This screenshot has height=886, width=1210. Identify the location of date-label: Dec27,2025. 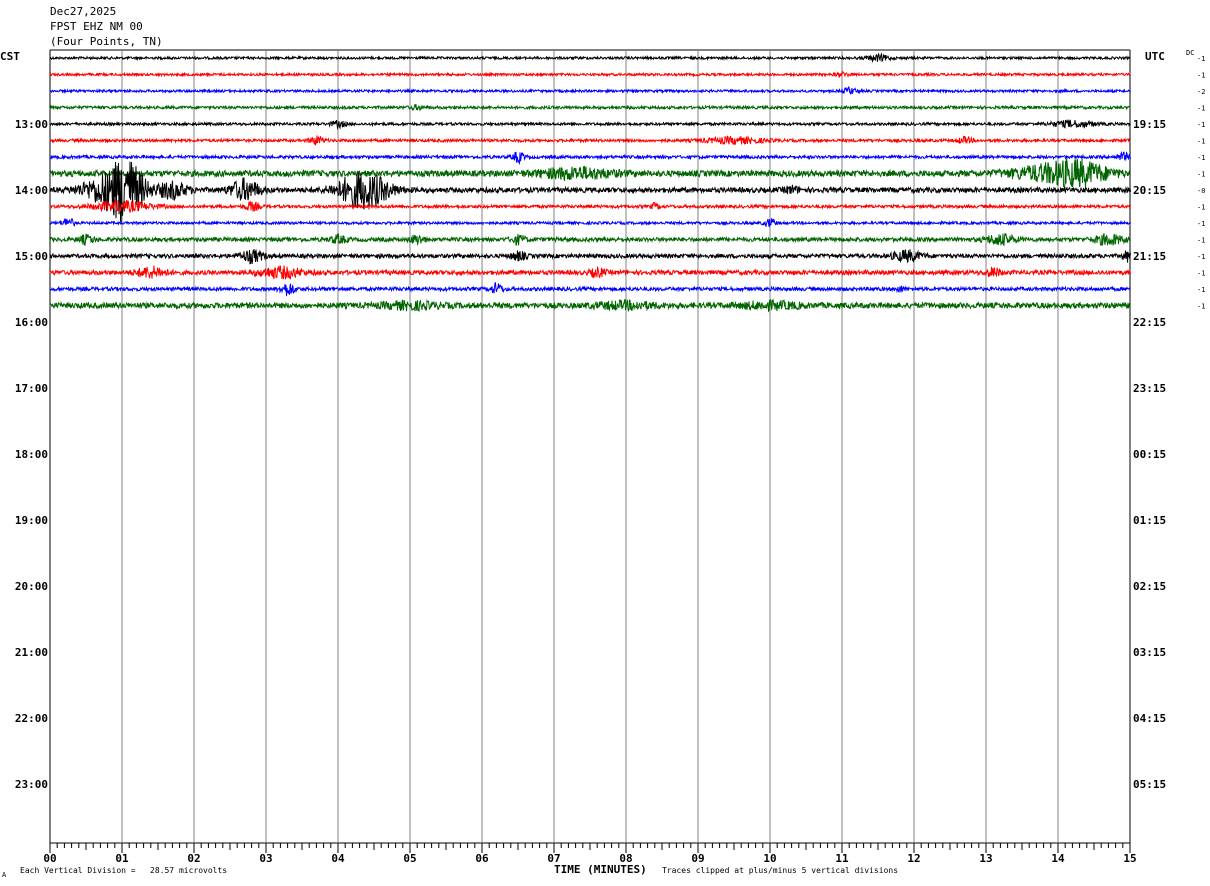
(83, 11).